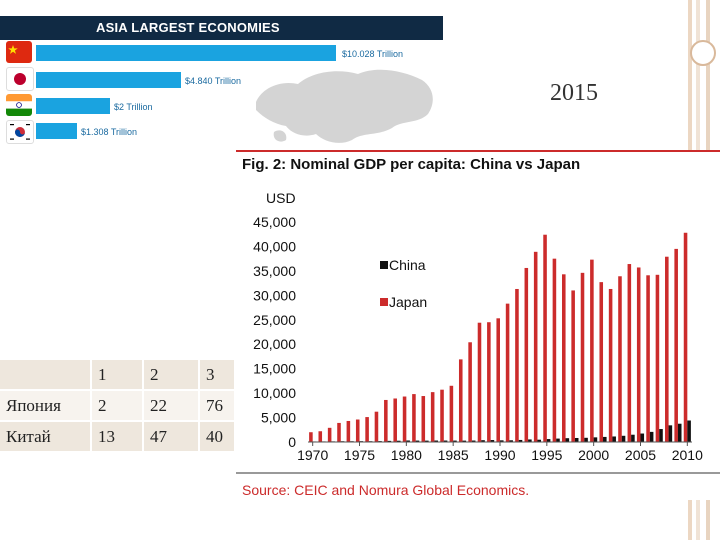  What do you see at coordinates (460, 400) in the screenshot?
I see `bar-japan-1986` at bounding box center [460, 400].